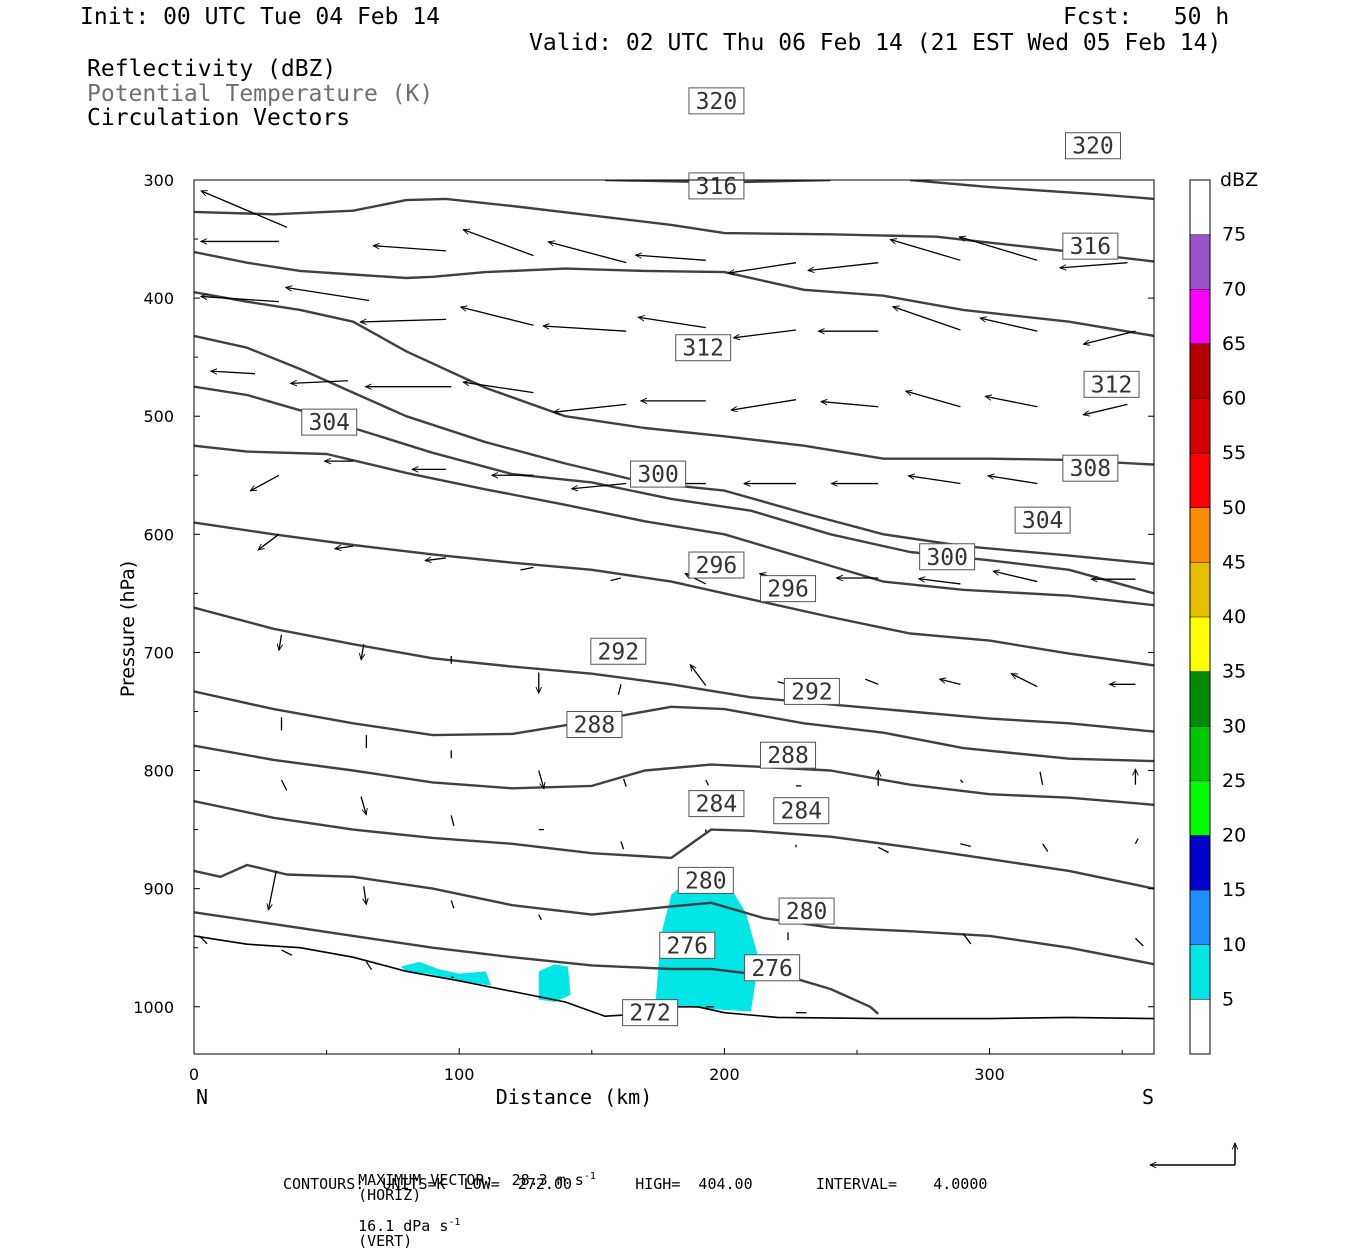  What do you see at coordinates (158, 416) in the screenshot?
I see `y-tick-label-500: 500` at bounding box center [158, 416].